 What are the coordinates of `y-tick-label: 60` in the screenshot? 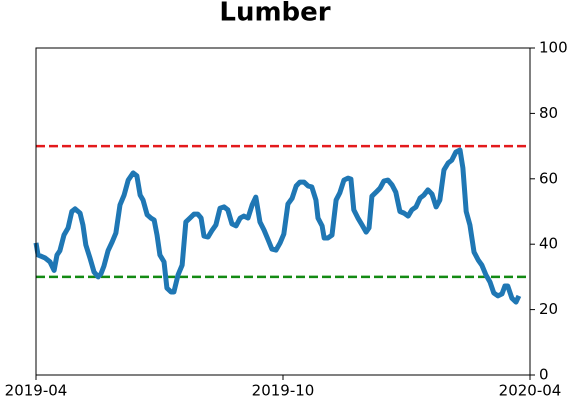 It's located at (548, 178).